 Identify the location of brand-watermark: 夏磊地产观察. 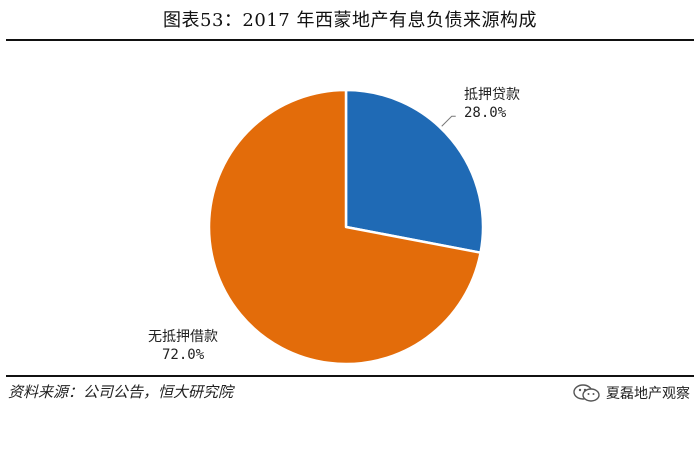
(631, 393).